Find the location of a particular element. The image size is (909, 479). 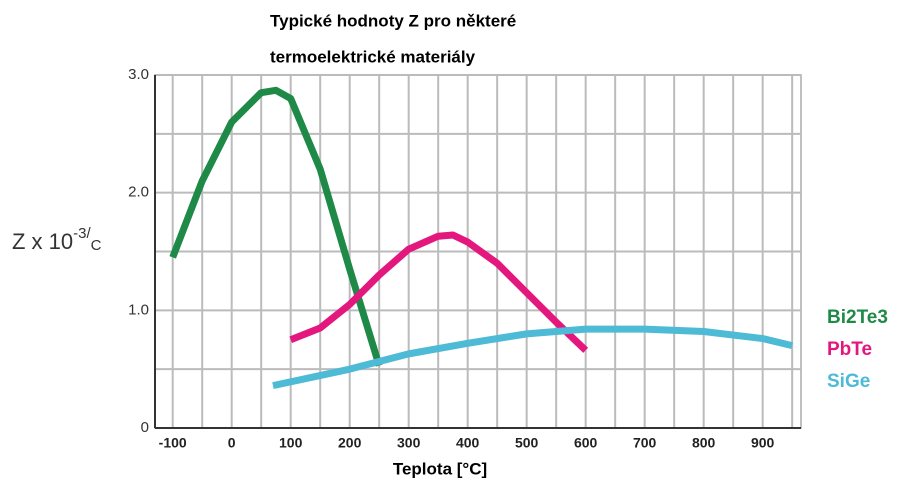

y-axis-label-sub: C is located at coordinates (96, 245).